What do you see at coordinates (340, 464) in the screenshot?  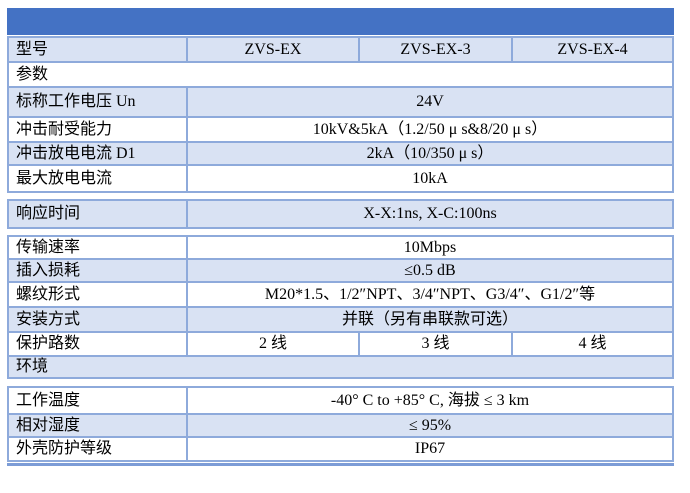 I see `table-bottom-rule` at bounding box center [340, 464].